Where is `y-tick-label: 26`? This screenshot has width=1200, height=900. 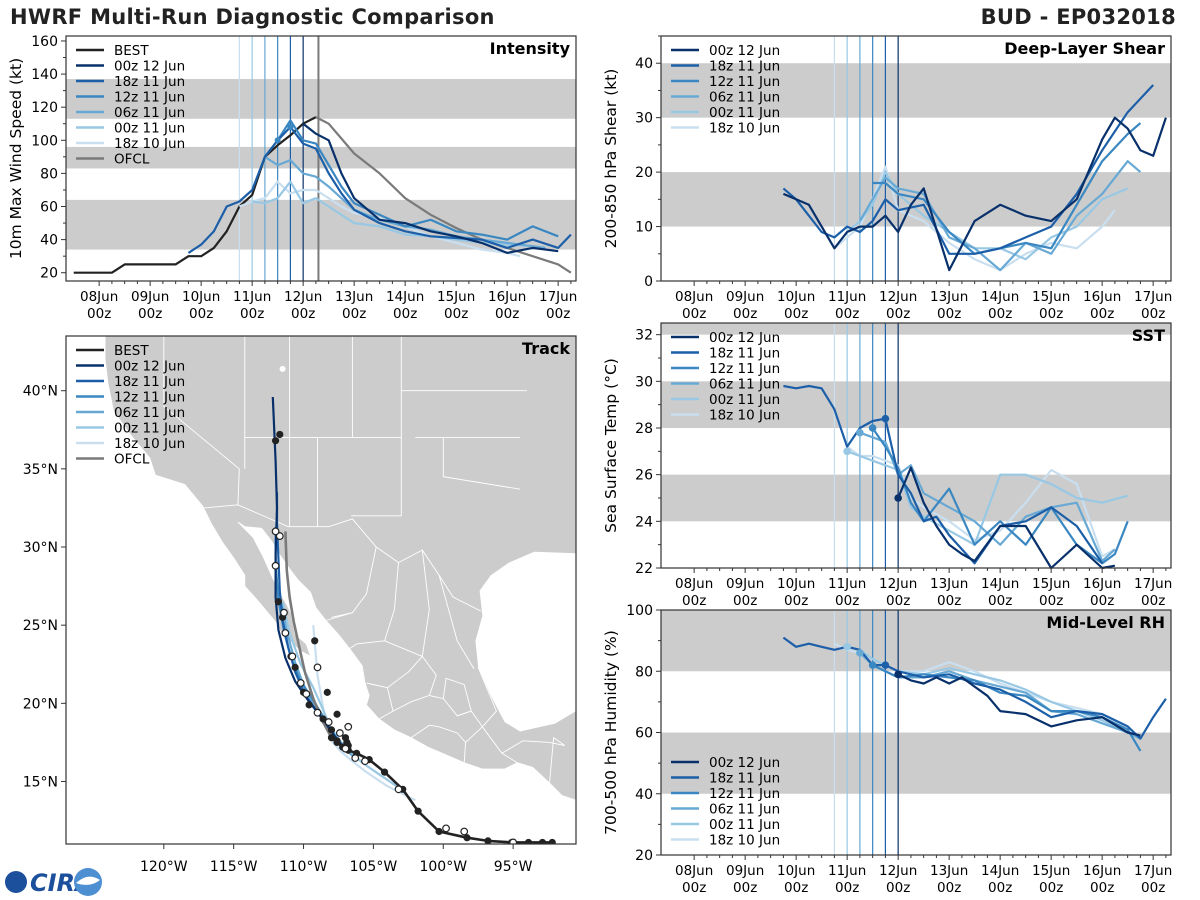
y-tick-label: 26 is located at coordinates (644, 476).